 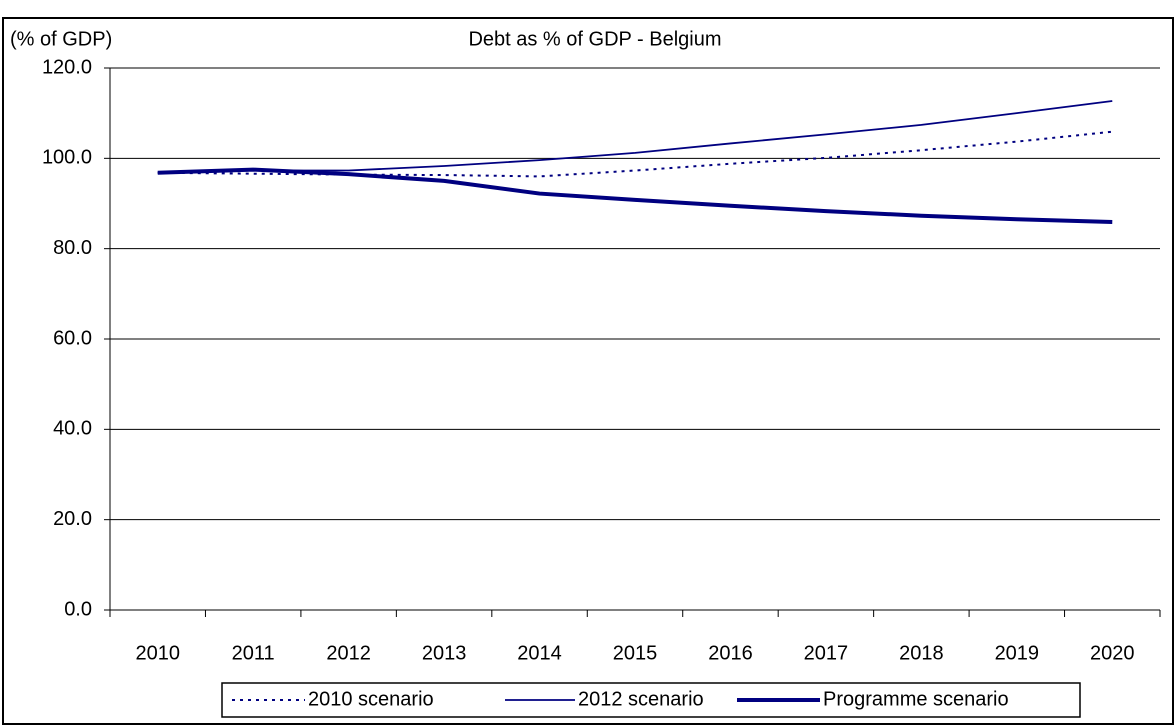 I want to click on legend-box, so click(x=651, y=700).